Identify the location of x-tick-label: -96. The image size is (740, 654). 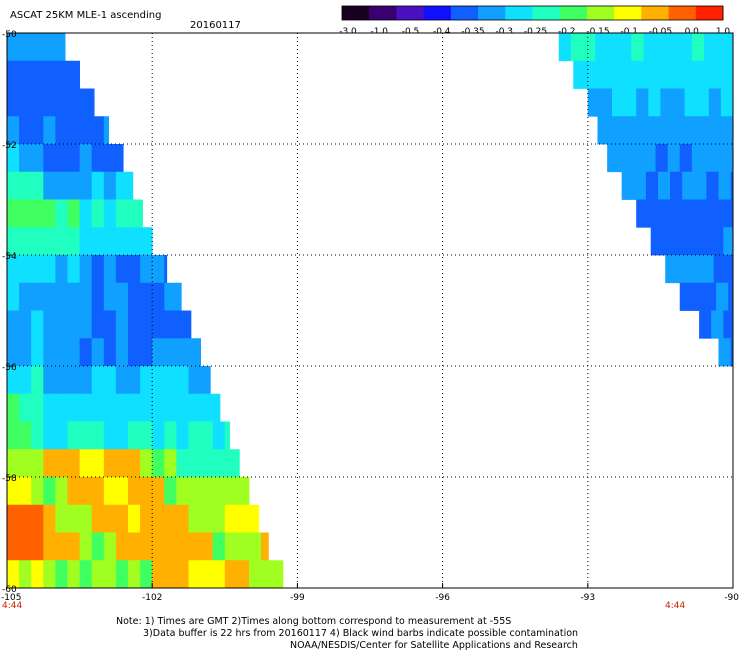
(442, 598).